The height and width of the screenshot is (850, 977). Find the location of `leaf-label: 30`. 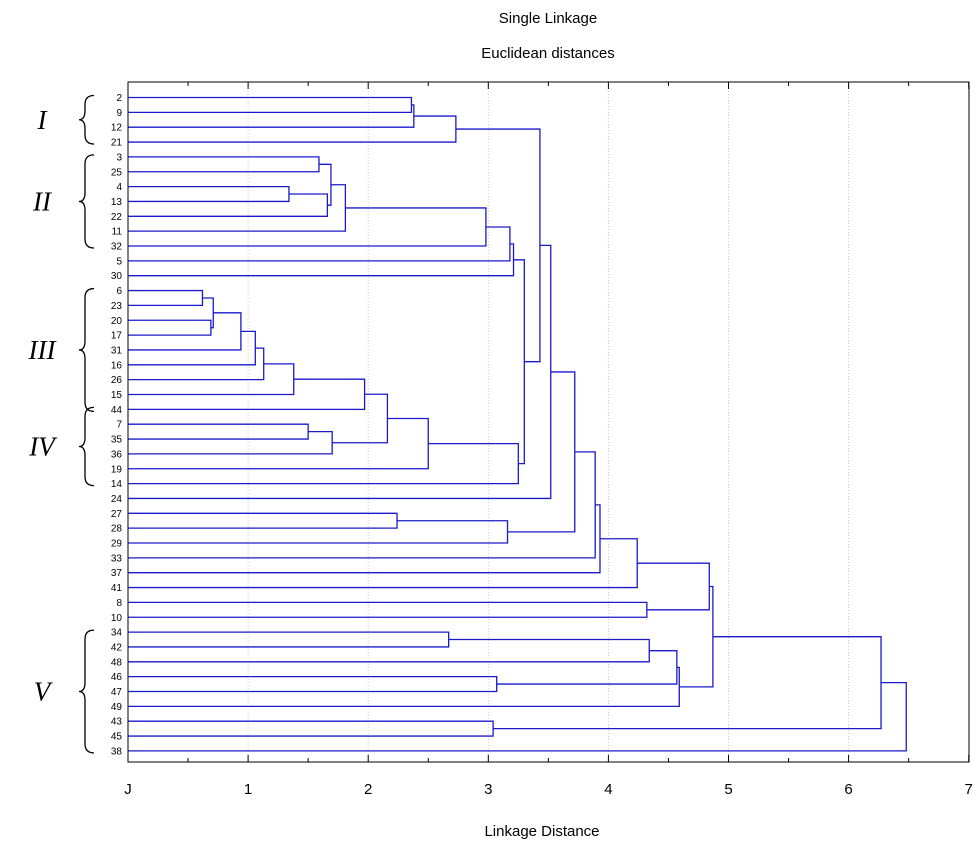

leaf-label: 30 is located at coordinates (117, 276).